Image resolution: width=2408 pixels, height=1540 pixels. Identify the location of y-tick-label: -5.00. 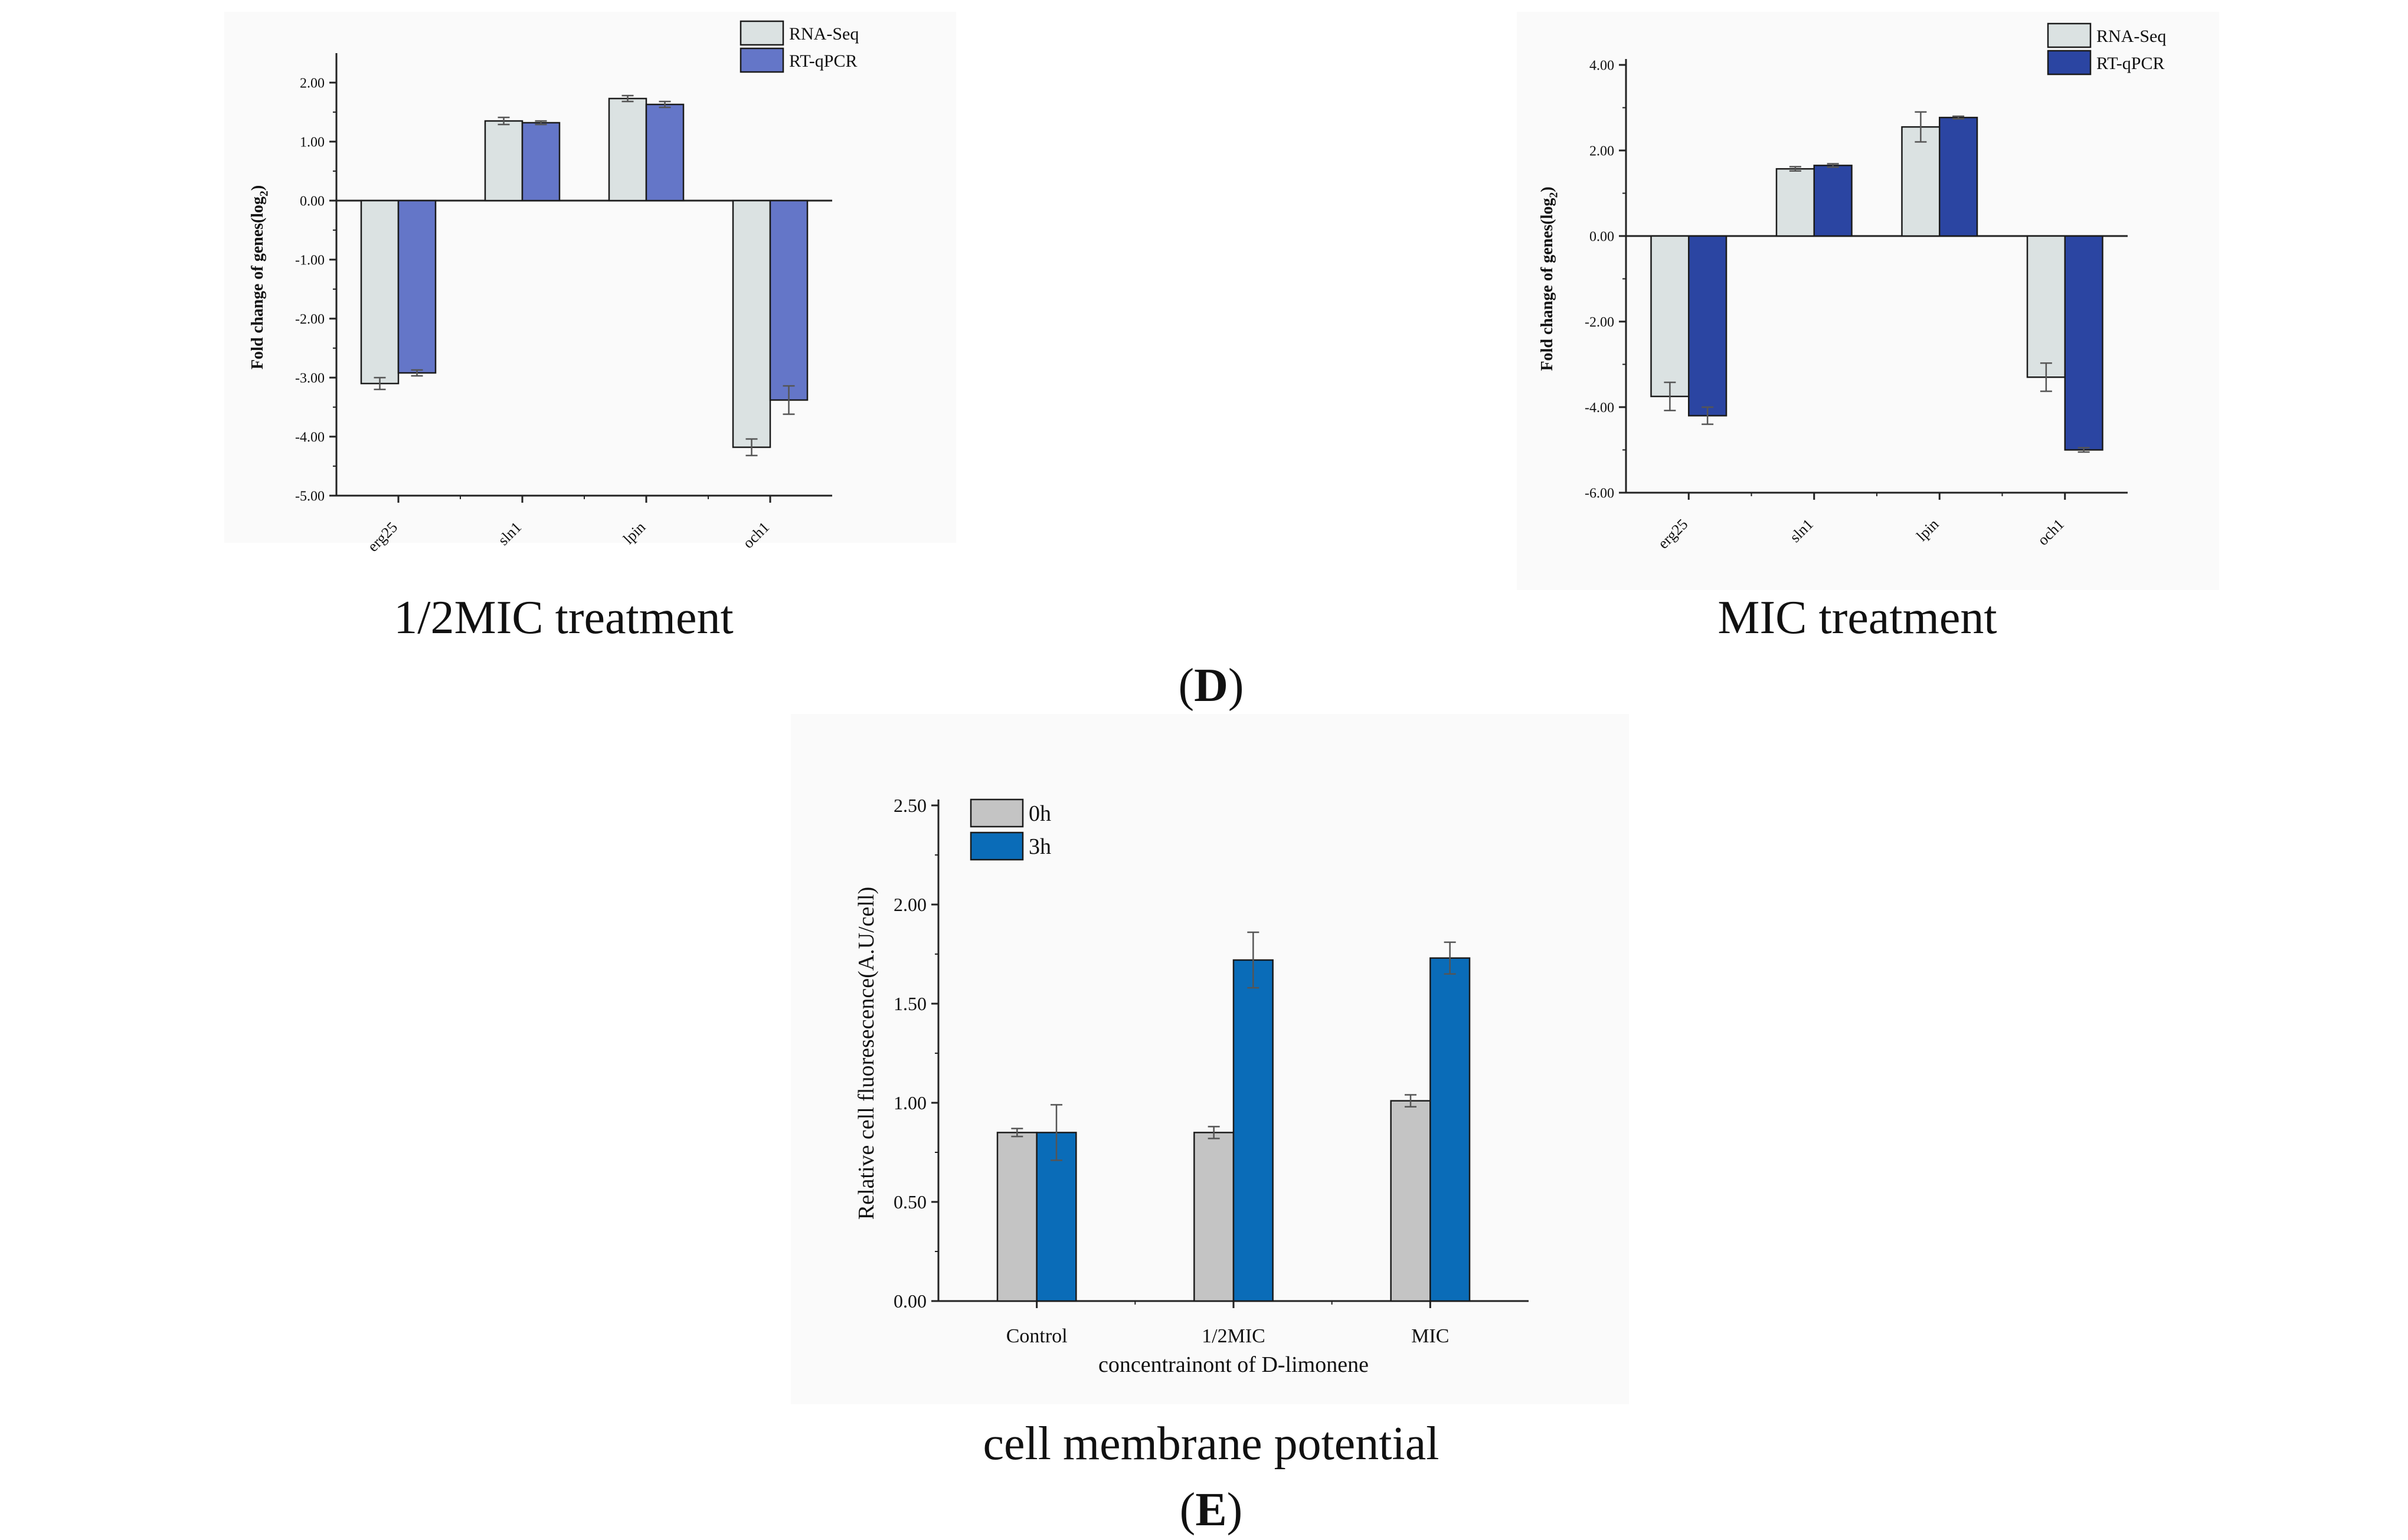
(310, 496).